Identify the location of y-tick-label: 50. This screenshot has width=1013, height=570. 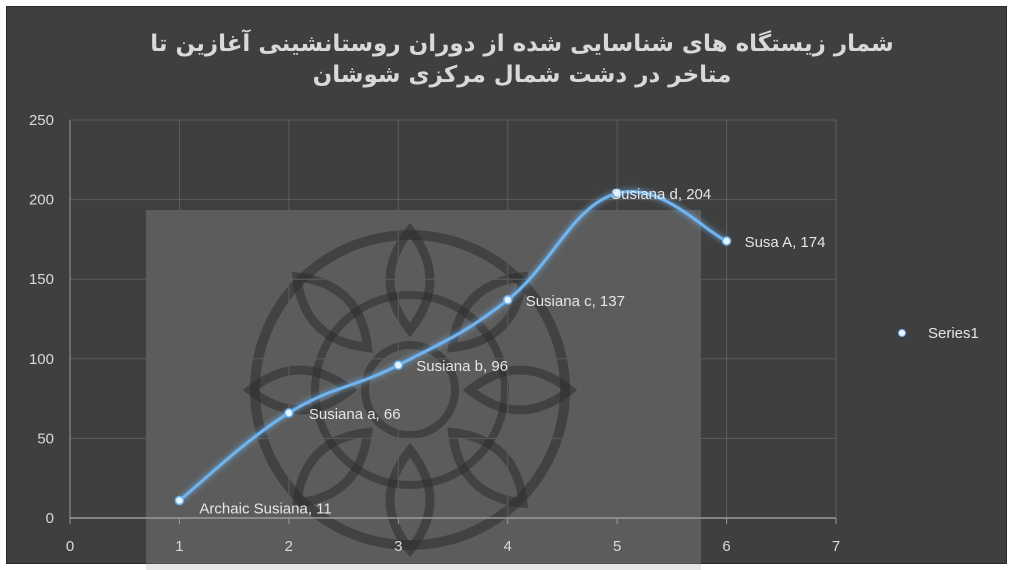
(45, 438).